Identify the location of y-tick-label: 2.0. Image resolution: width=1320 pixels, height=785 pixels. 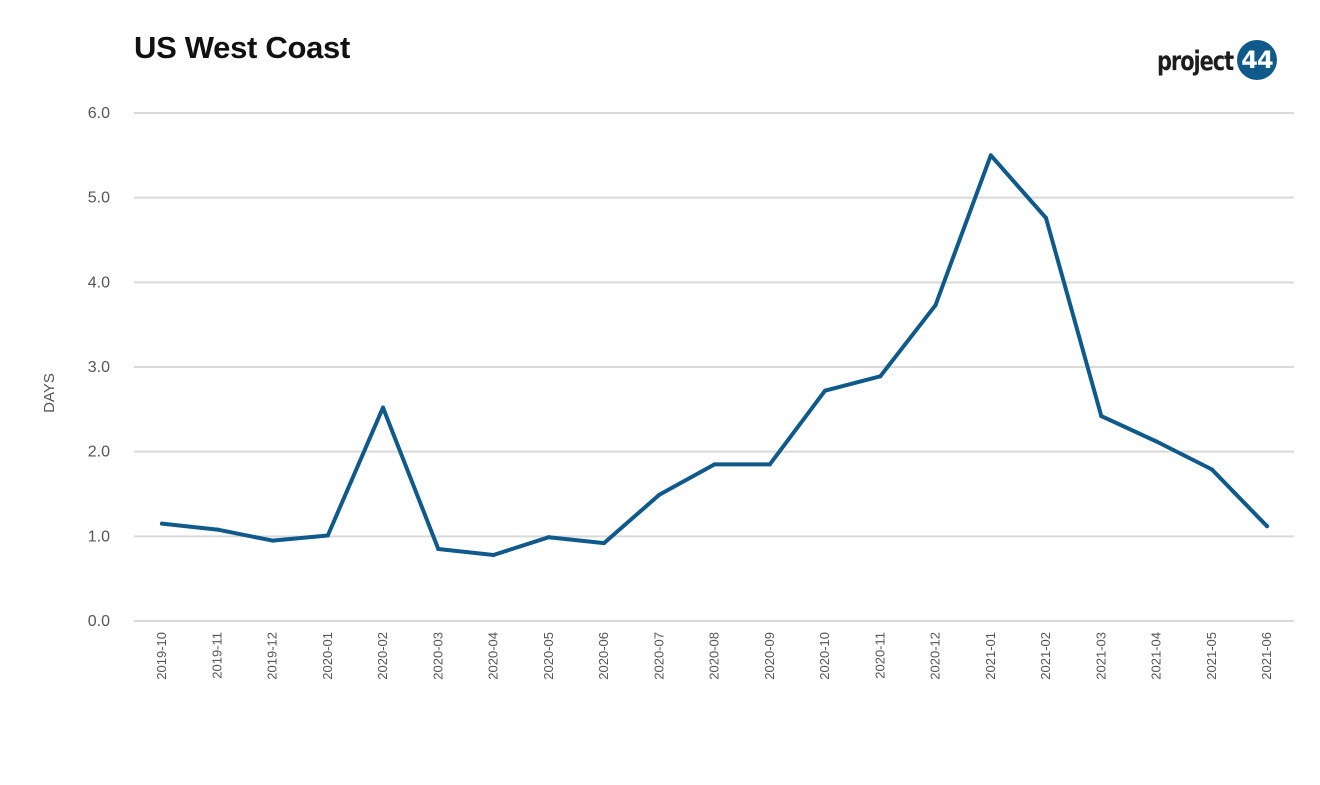
(99, 452).